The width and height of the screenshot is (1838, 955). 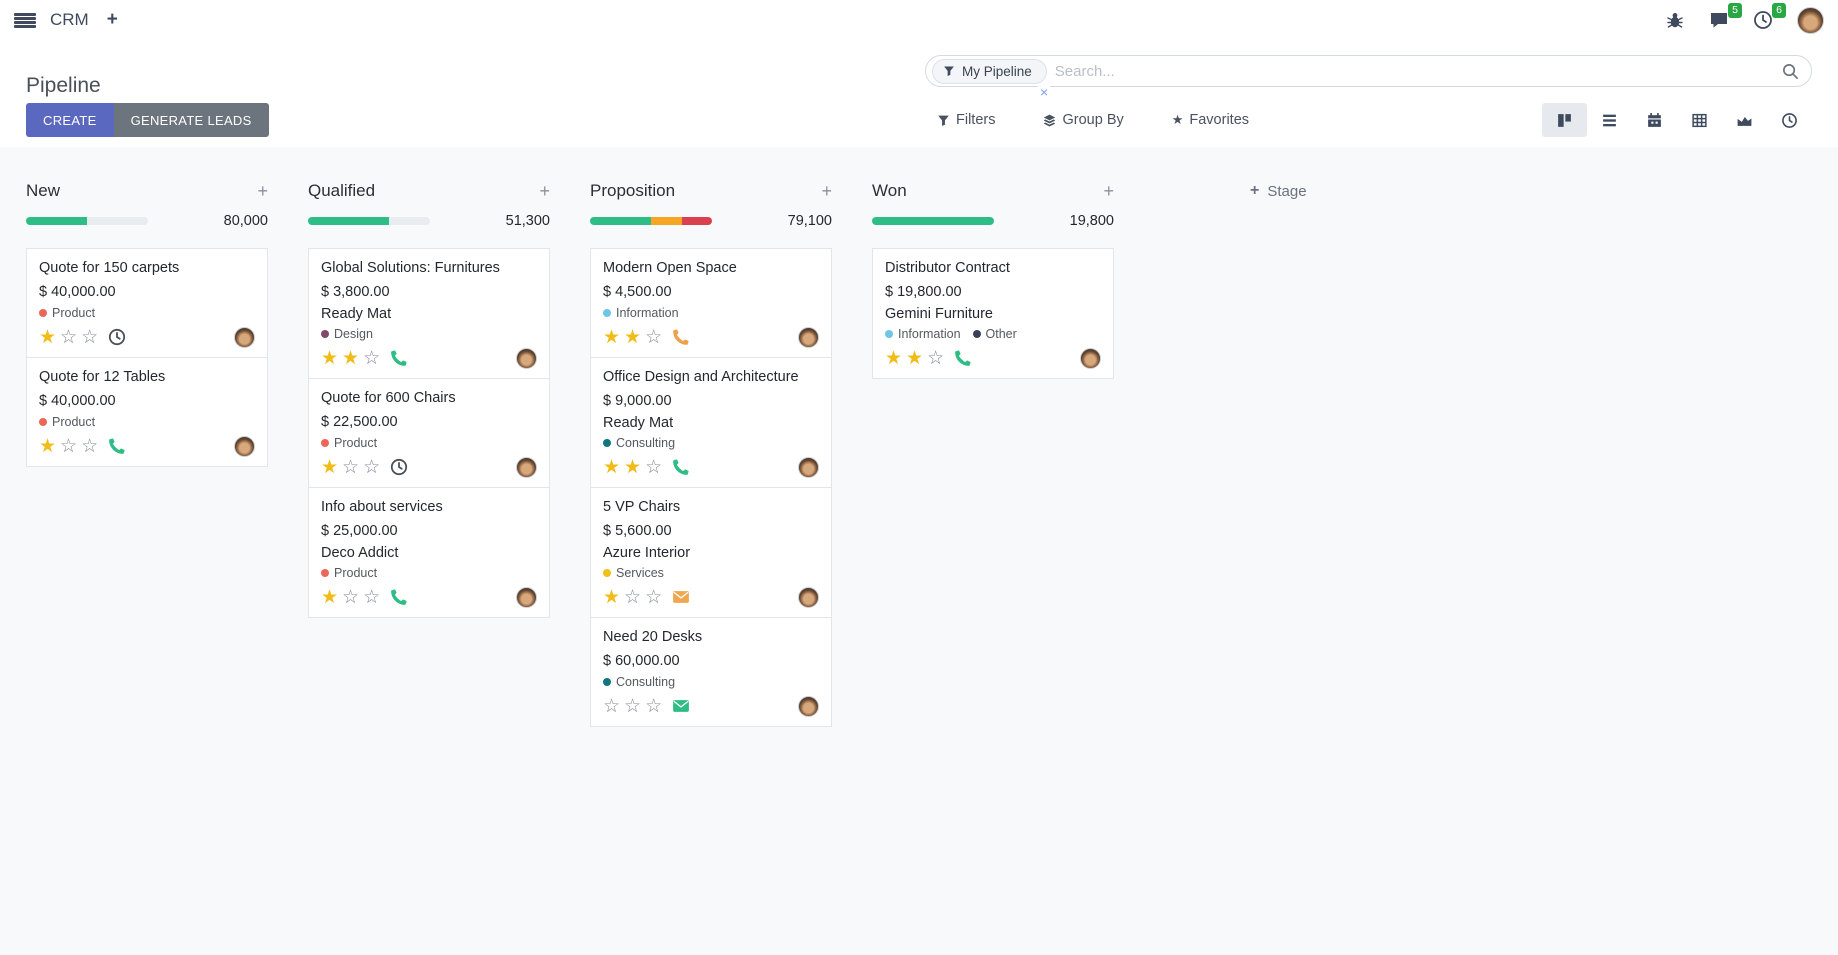 I want to click on filters-button: Filters, so click(x=966, y=120).